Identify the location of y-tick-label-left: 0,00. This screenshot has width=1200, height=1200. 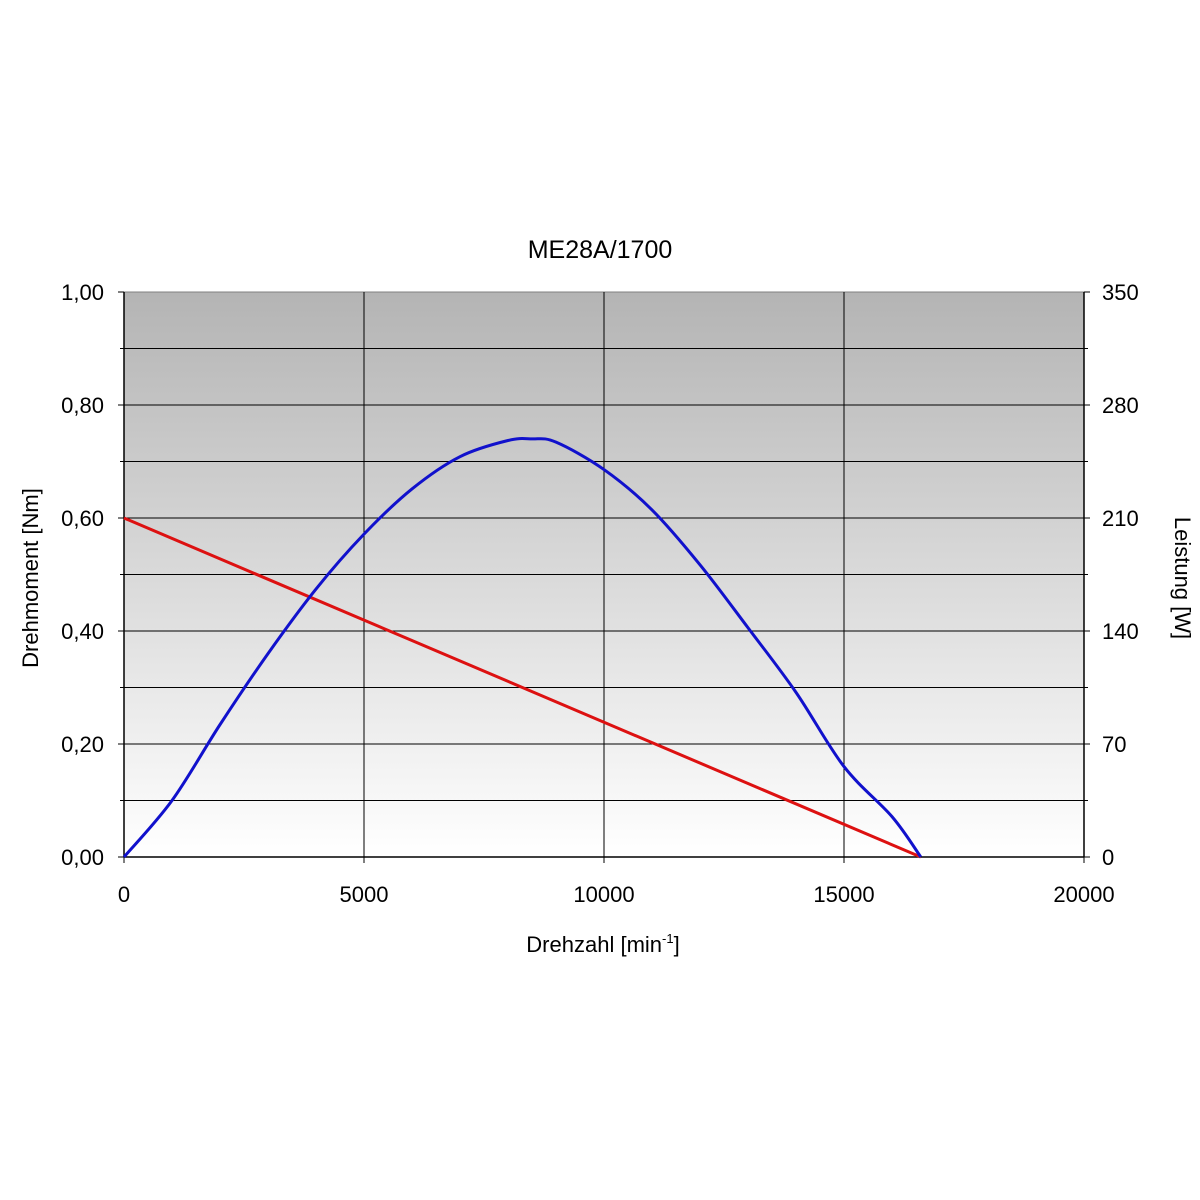
(82, 857).